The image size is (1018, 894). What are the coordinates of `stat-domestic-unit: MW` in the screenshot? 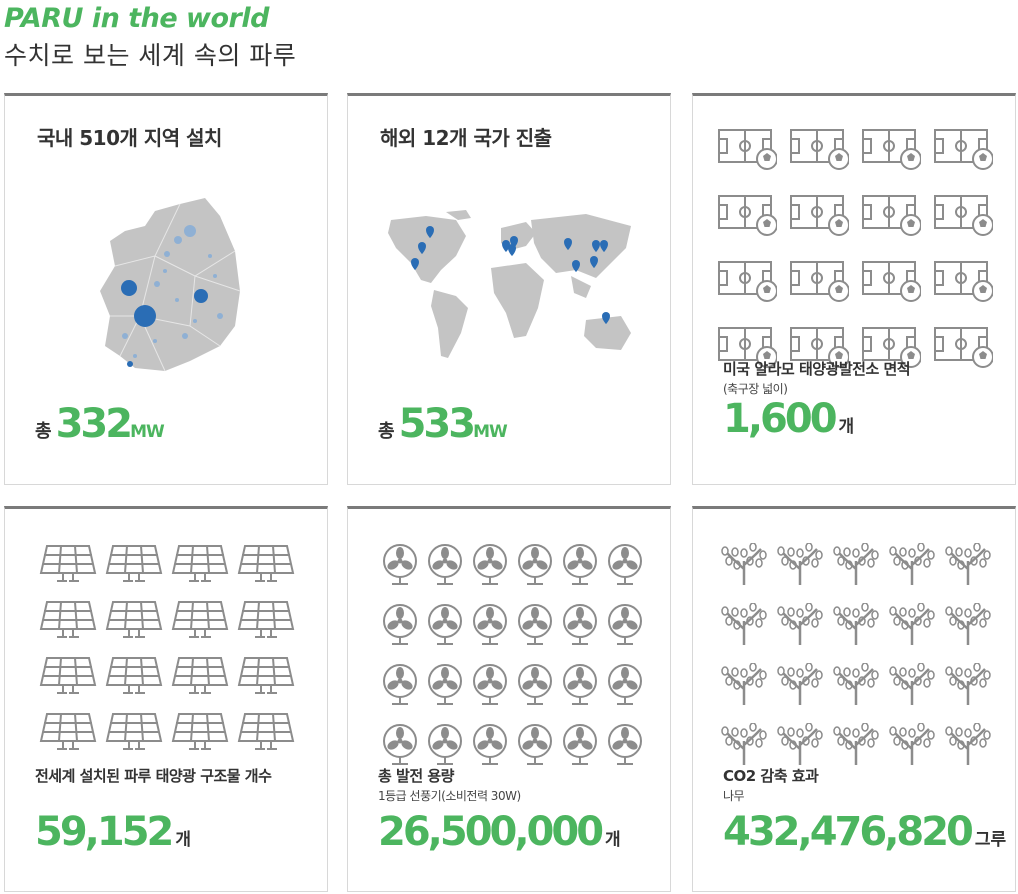 It's located at (147, 432).